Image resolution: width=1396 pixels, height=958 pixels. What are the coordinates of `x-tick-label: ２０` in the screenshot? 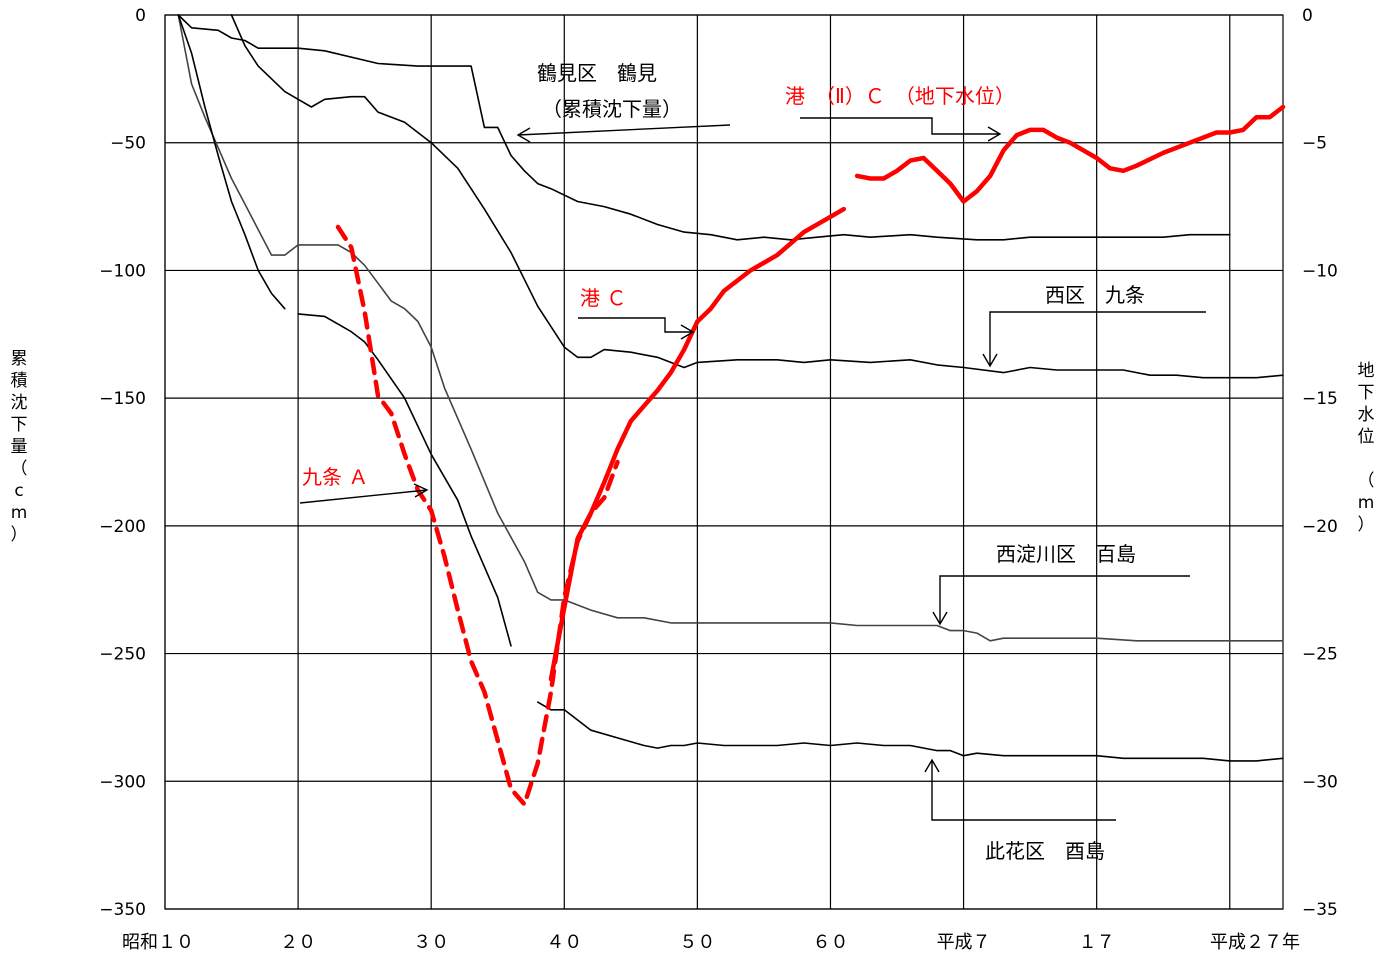 It's located at (298, 942).